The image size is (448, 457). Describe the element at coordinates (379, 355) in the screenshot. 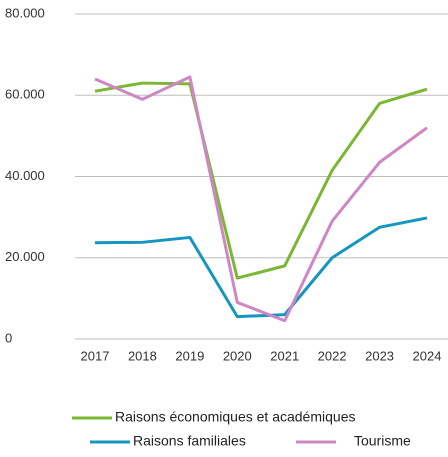

I see `x-tick-label: 2023` at that location.